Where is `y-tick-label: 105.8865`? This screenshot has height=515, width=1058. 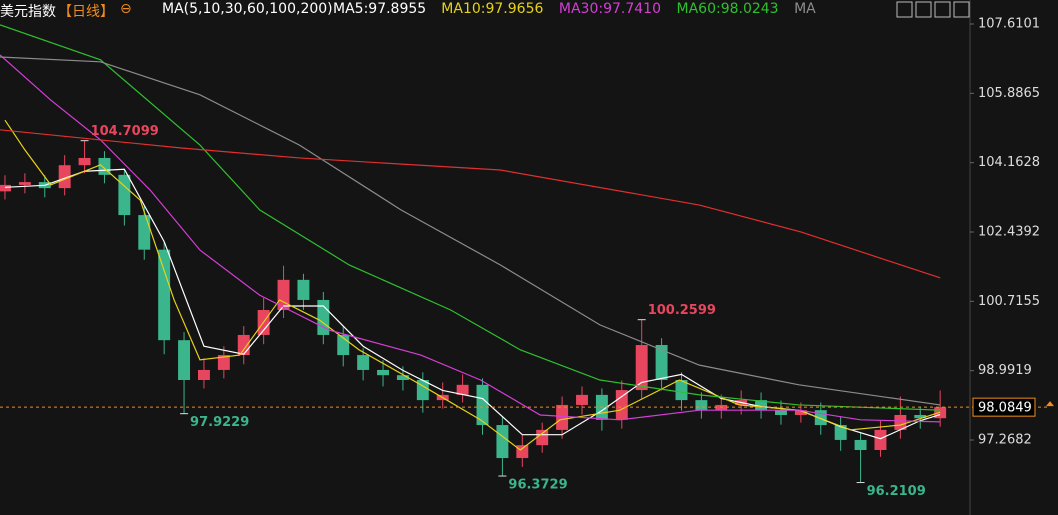
y-tick-label: 105.8865 is located at coordinates (1009, 93).